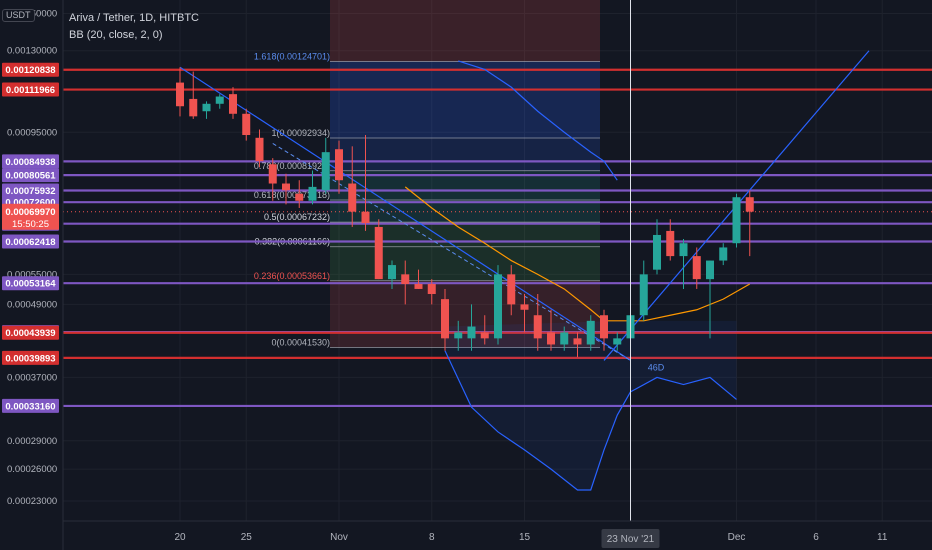 This screenshot has height=550, width=932. What do you see at coordinates (882, 537) in the screenshot?
I see `x-tick-label: 11` at bounding box center [882, 537].